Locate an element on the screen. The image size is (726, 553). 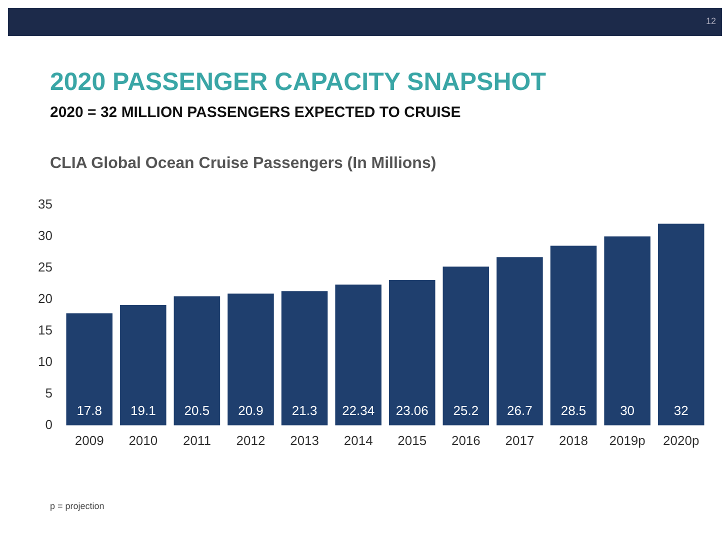
data-label: 26.7 is located at coordinates (519, 410).